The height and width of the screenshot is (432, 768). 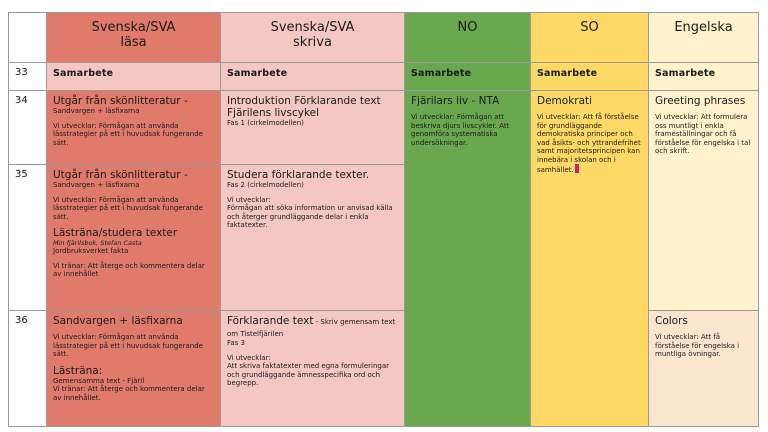 What do you see at coordinates (27, 237) in the screenshot?
I see `week-number: 35` at bounding box center [27, 237].